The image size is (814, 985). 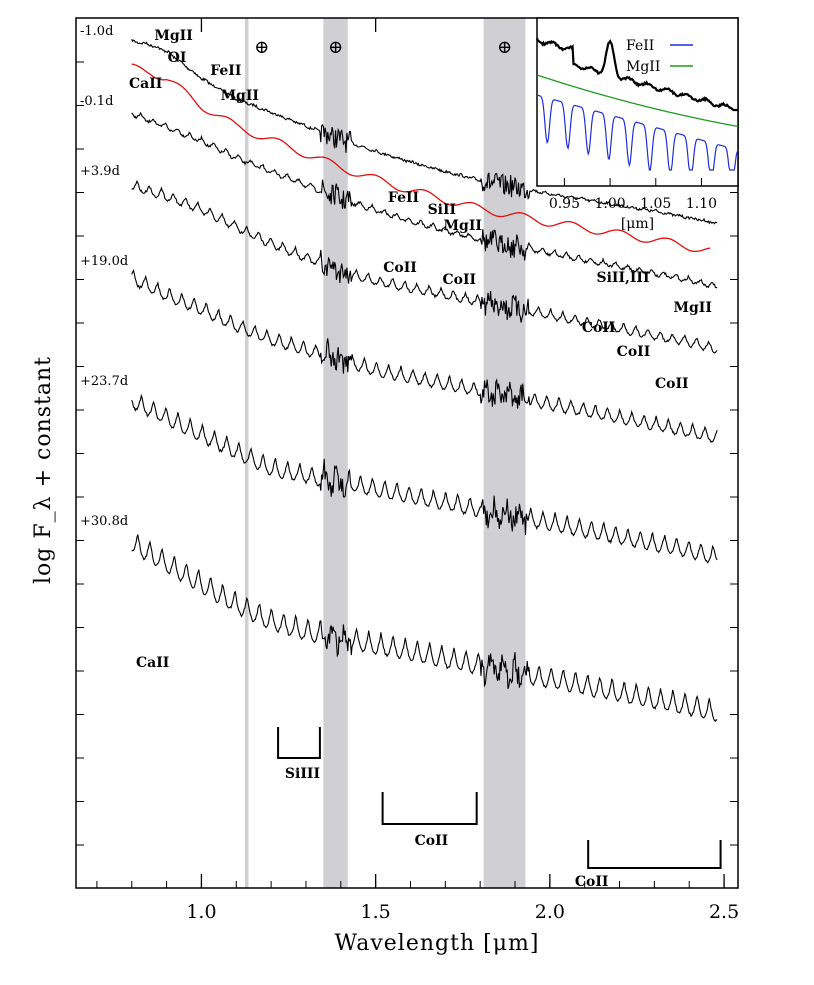 I want to click on line-id-7: MgII, so click(x=463, y=226).